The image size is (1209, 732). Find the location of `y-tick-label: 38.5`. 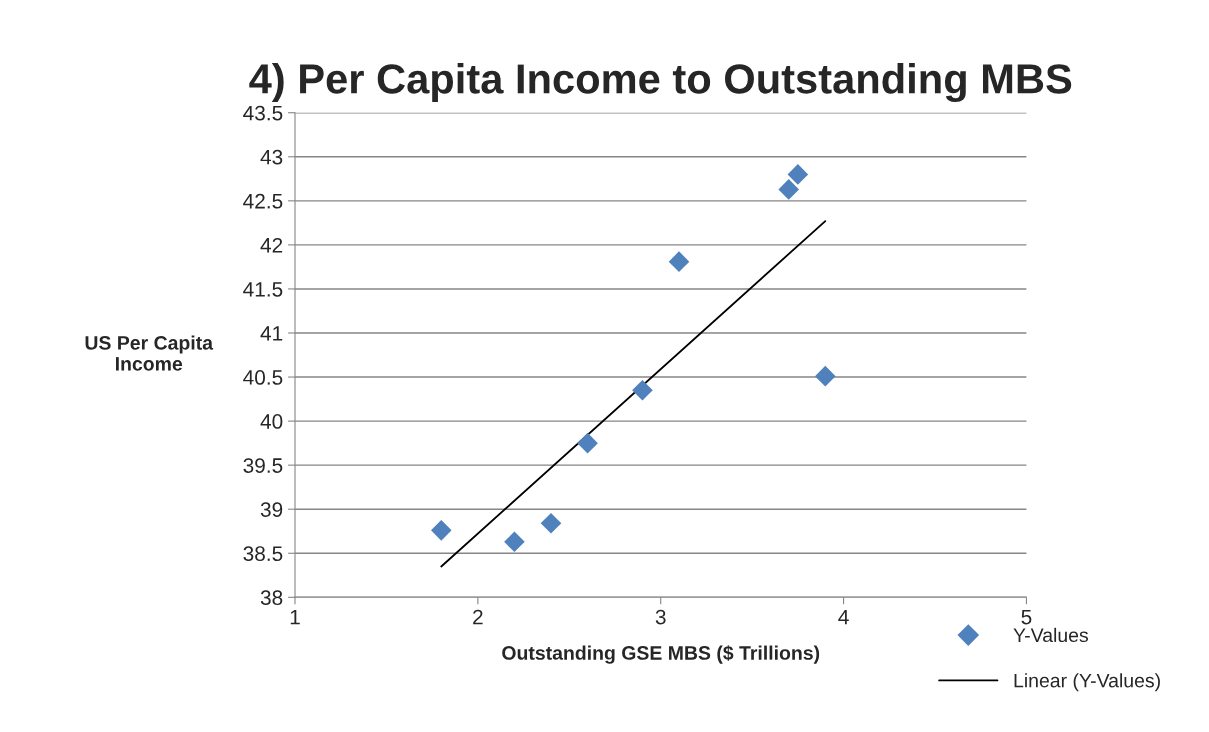

y-tick-label: 38.5 is located at coordinates (263, 554).